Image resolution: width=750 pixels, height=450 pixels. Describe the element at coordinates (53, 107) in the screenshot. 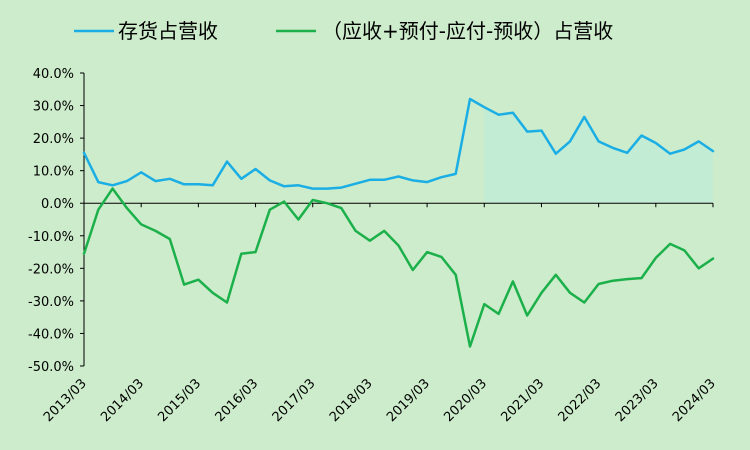

I see `y-tick-label: 30.0%` at that location.